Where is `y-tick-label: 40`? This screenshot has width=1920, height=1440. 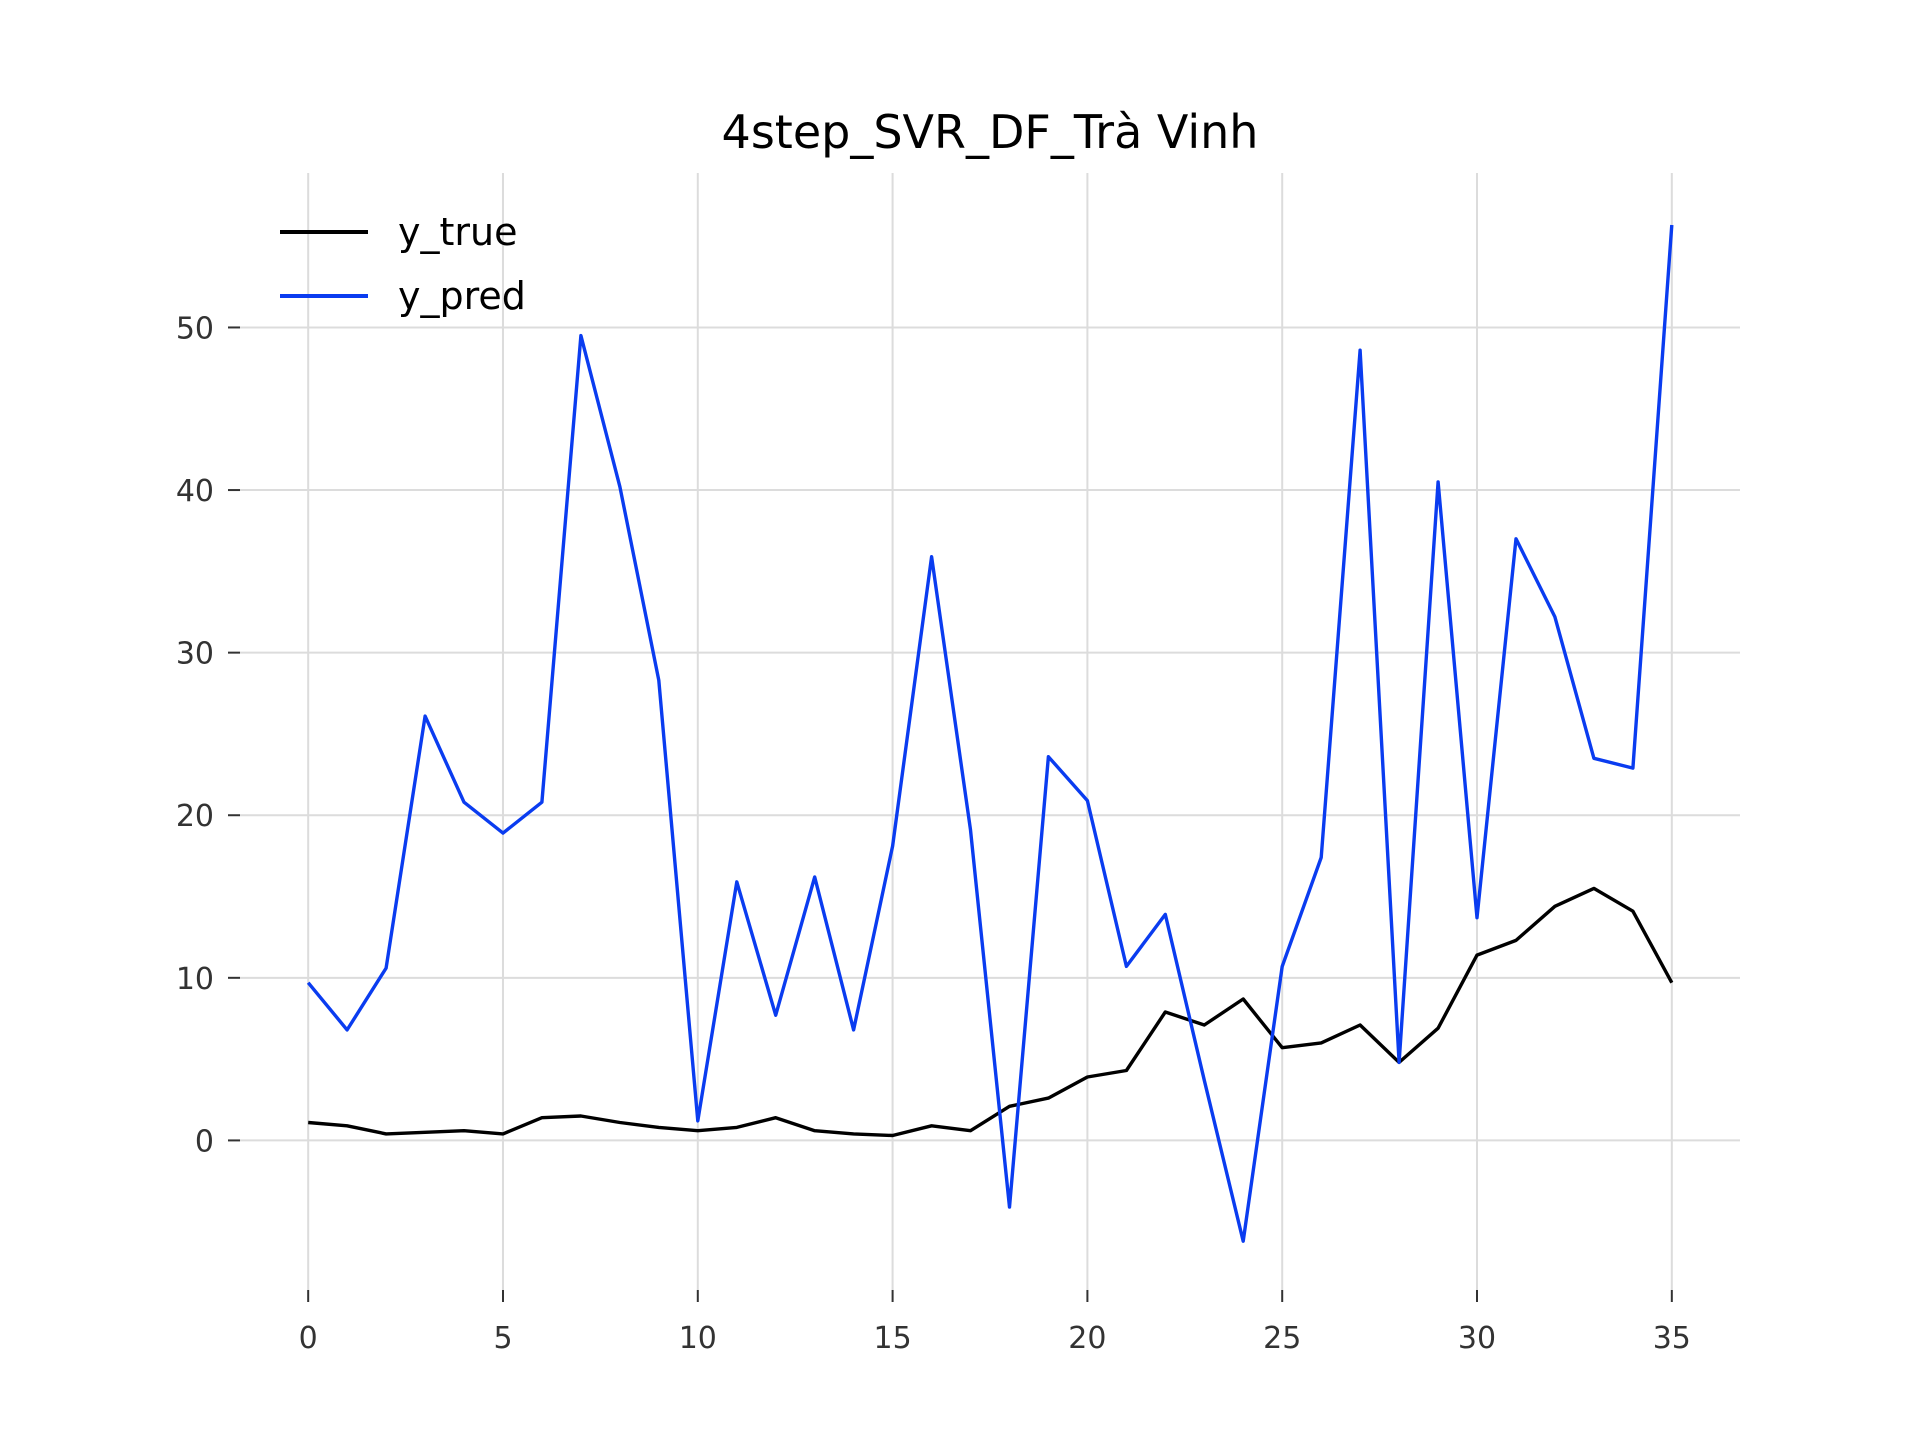
y-tick-label: 40 is located at coordinates (195, 491).